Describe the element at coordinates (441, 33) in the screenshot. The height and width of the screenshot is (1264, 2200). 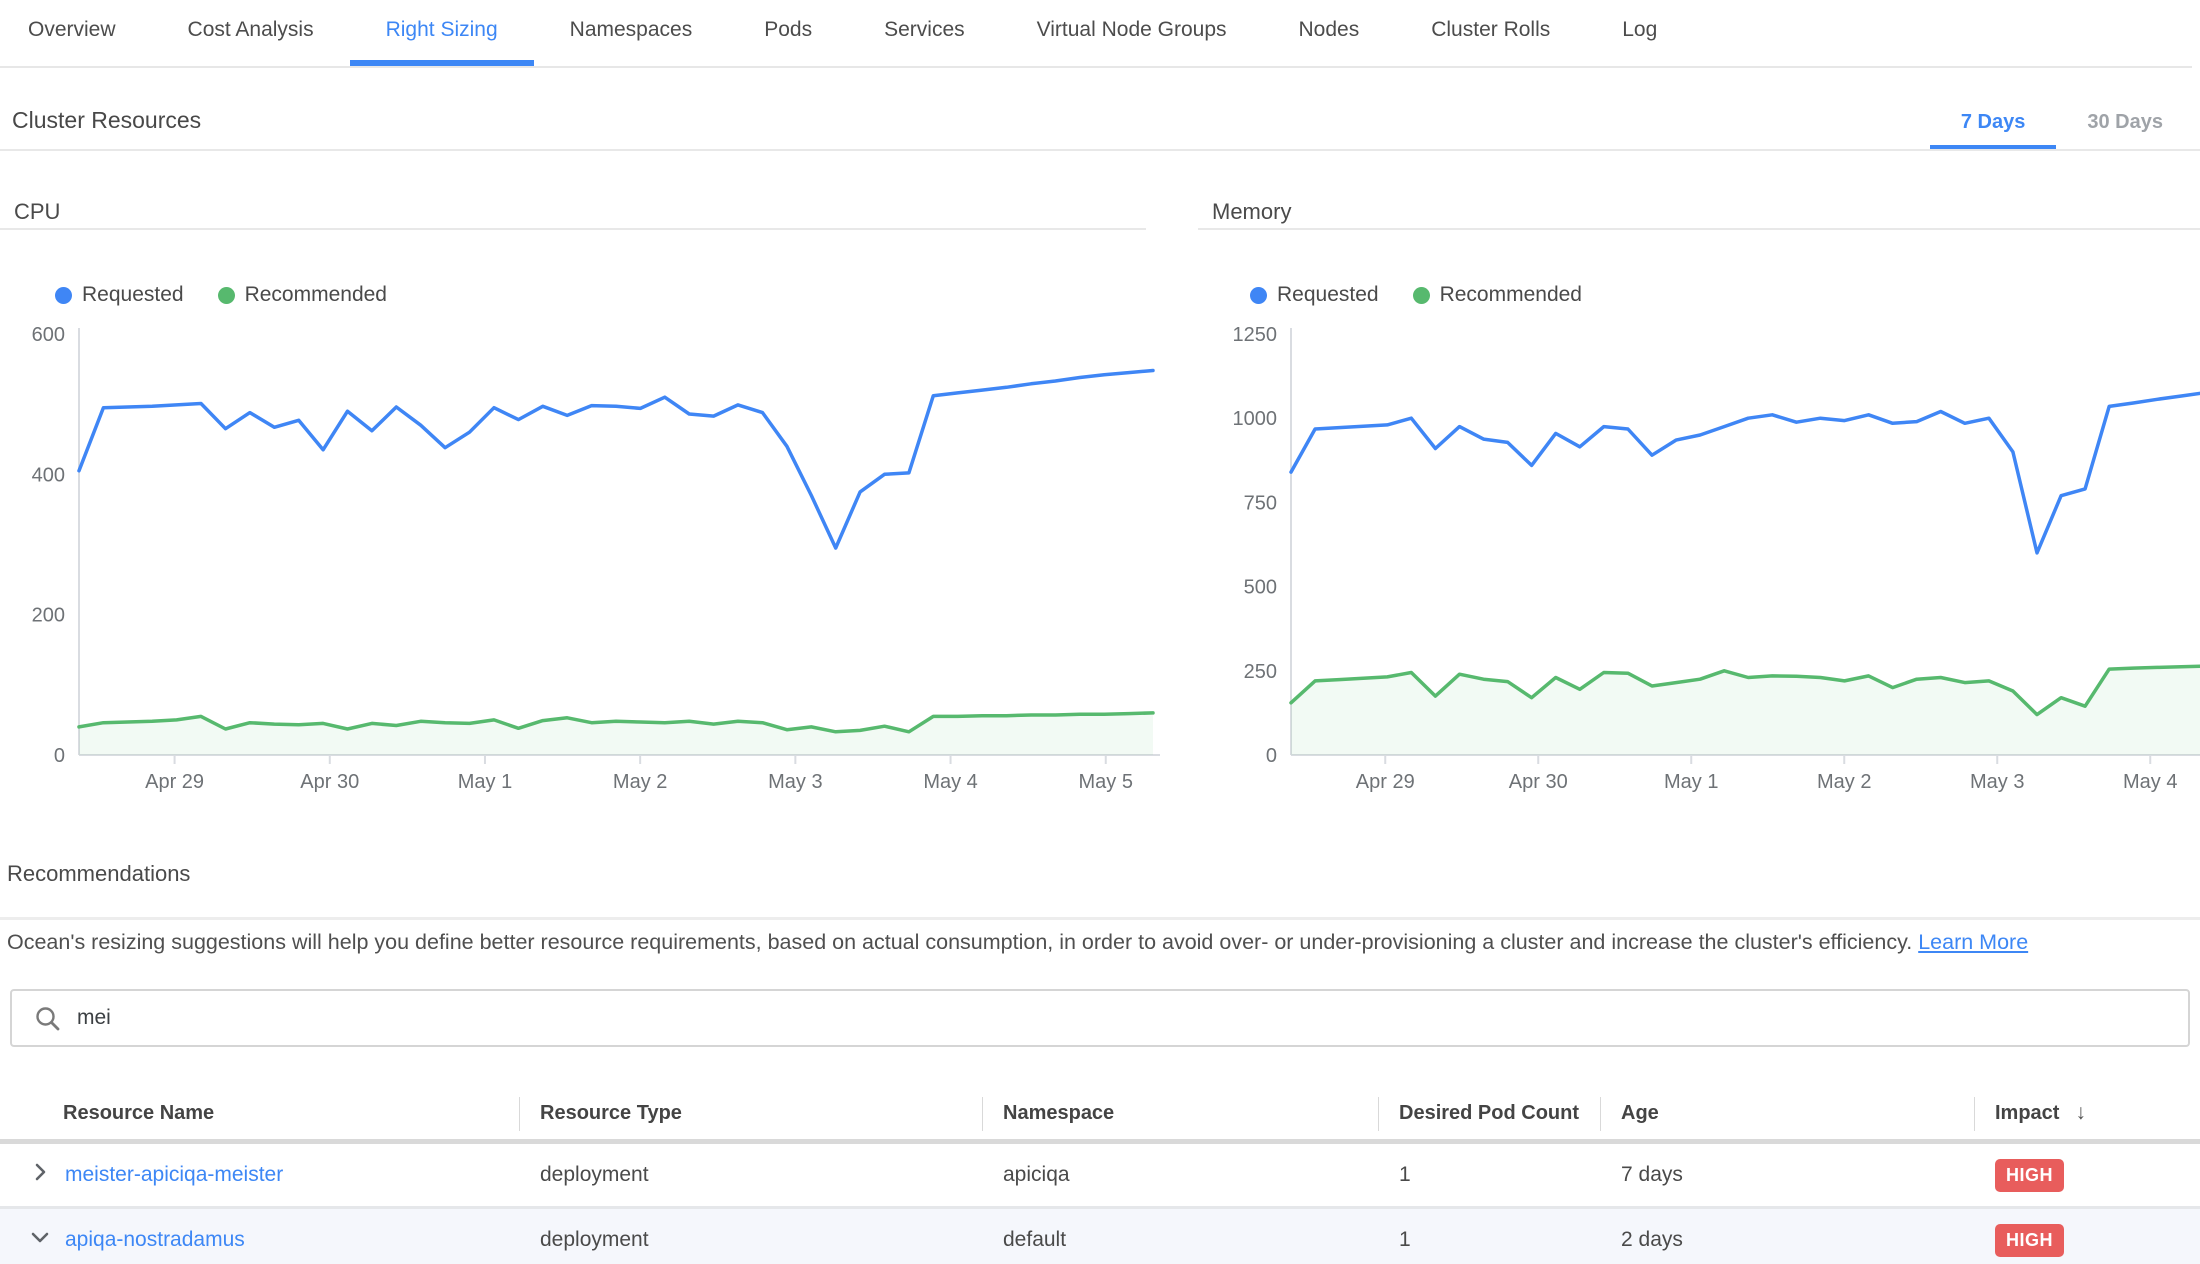
I see `tab-right-sizing: Right Sizing` at that location.